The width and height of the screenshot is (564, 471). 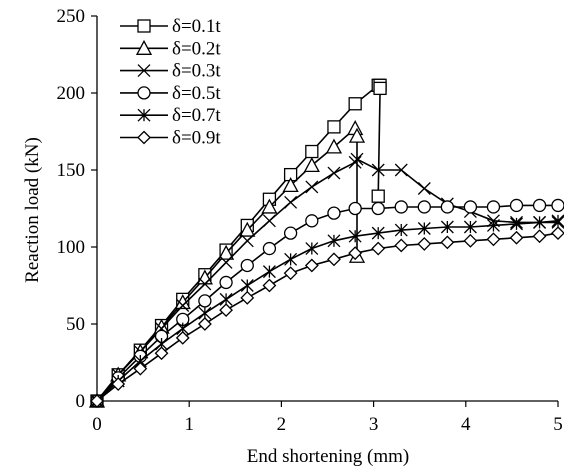 What do you see at coordinates (170, 26) in the screenshot?
I see `legend-item: δ=0.1t` at bounding box center [170, 26].